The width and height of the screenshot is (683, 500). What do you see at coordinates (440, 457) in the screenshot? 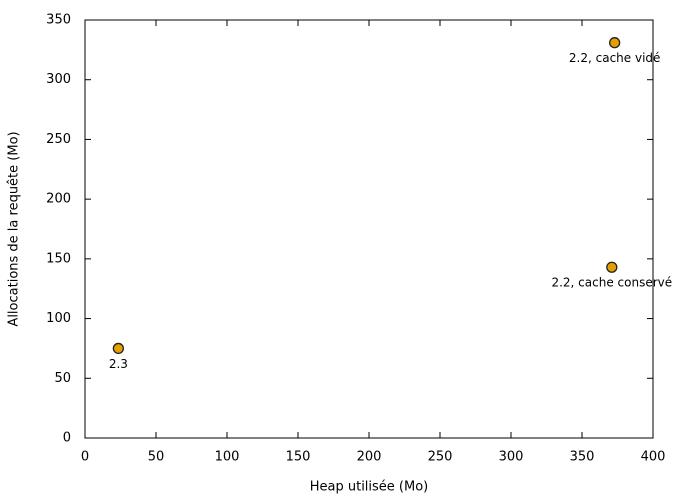
I see `x-tick-label: 250` at bounding box center [440, 457].